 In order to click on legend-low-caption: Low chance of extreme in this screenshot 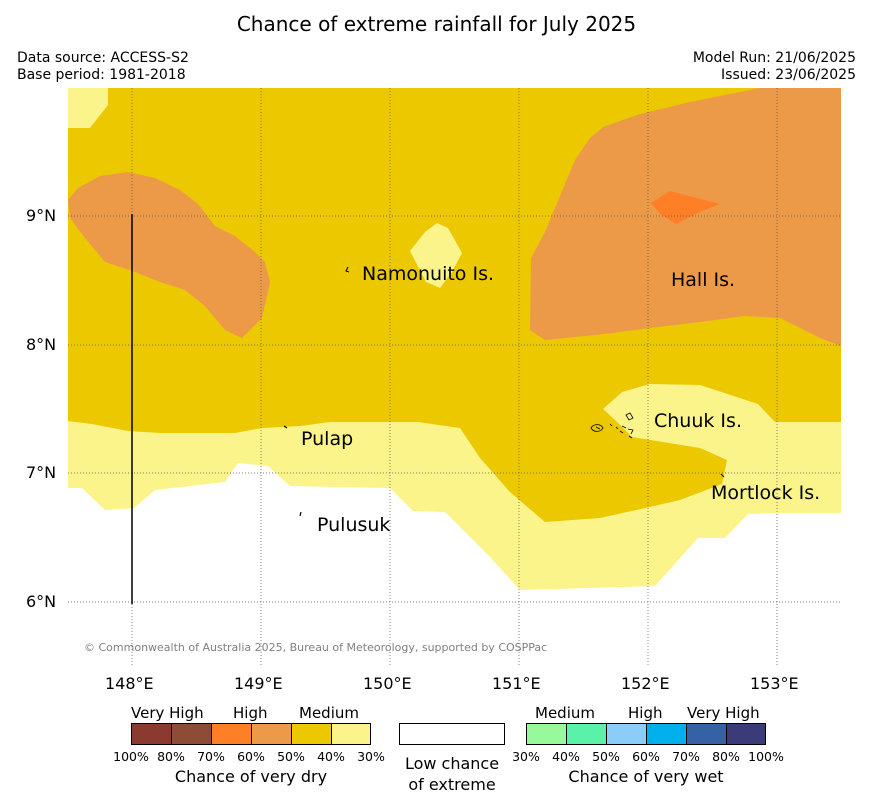, I will do `click(452, 774)`.